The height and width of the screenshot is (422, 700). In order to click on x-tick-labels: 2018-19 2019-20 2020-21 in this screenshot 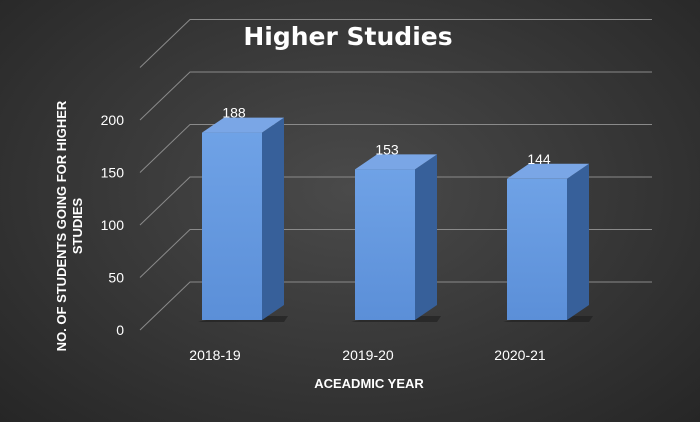, I will do `click(367, 355)`.